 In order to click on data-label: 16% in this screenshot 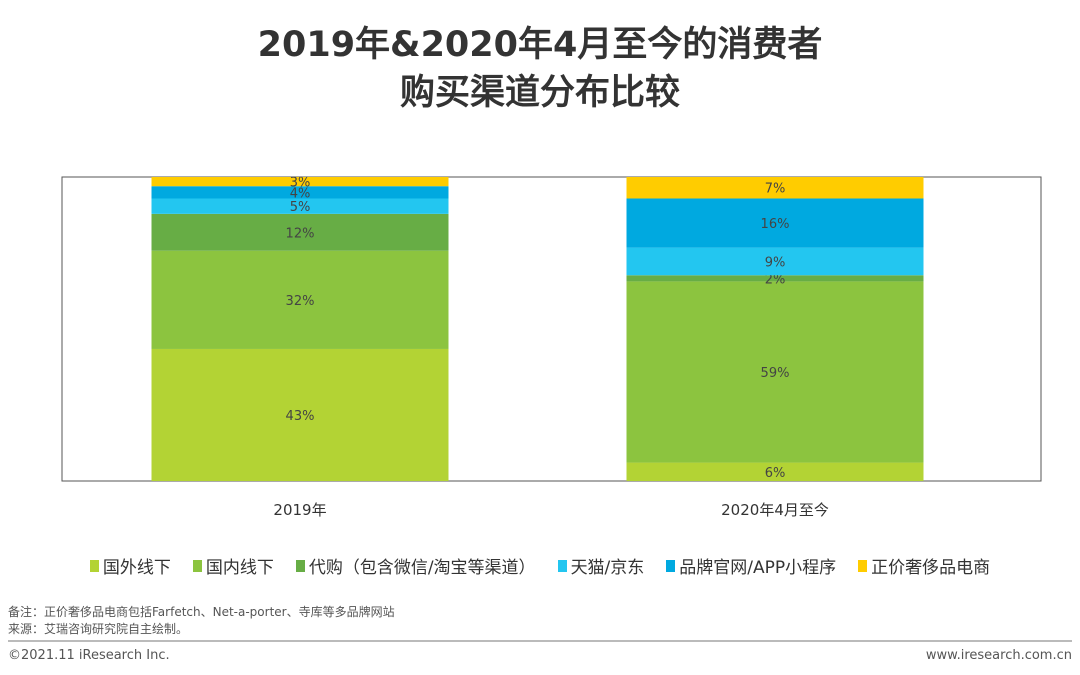, I will do `click(775, 224)`.